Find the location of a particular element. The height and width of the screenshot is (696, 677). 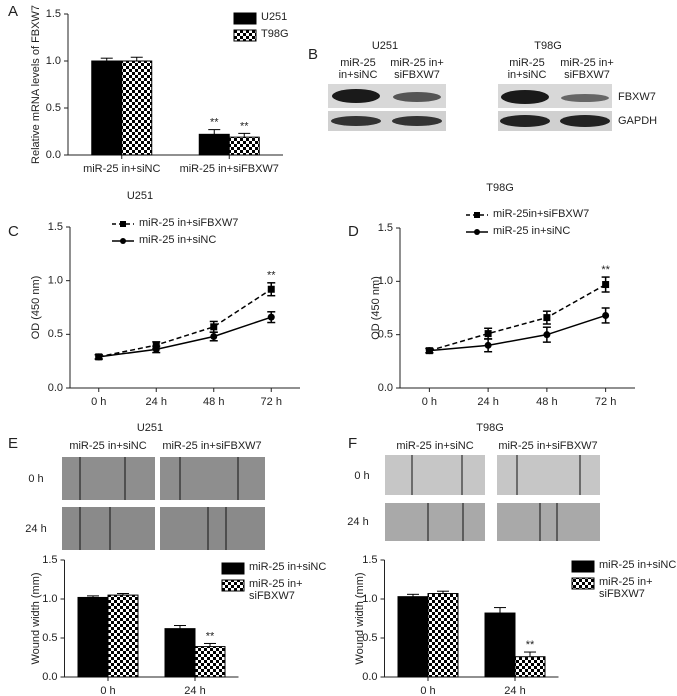

legend-label-box: T98G is located at coordinates (275, 34).